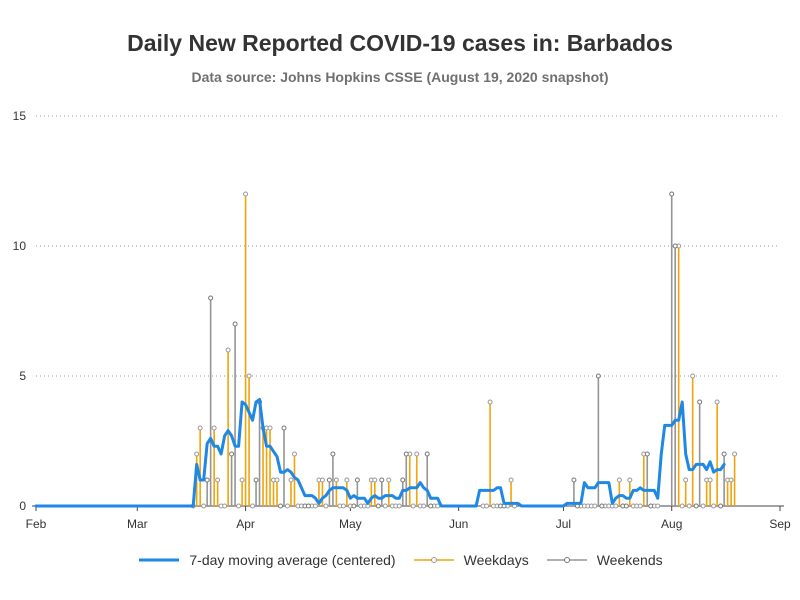 Image resolution: width=800 pixels, height=600 pixels. What do you see at coordinates (350, 524) in the screenshot?
I see `x-tick-label: May` at bounding box center [350, 524].